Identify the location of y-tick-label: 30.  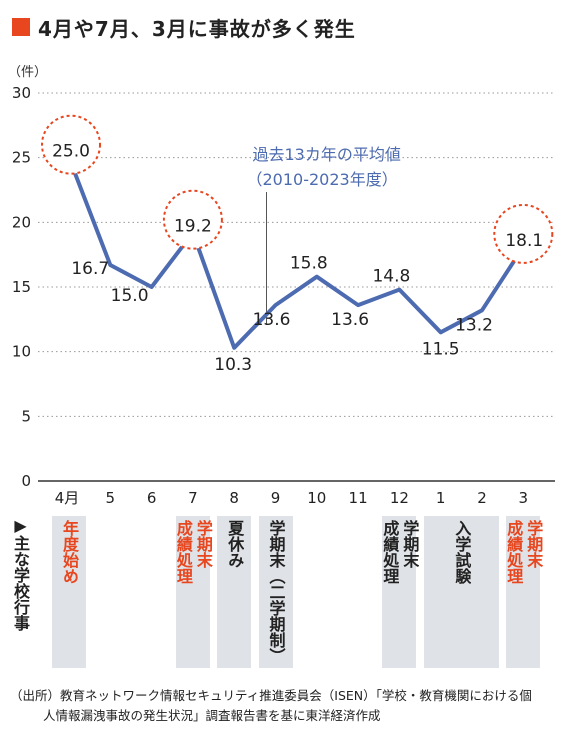
(21, 93).